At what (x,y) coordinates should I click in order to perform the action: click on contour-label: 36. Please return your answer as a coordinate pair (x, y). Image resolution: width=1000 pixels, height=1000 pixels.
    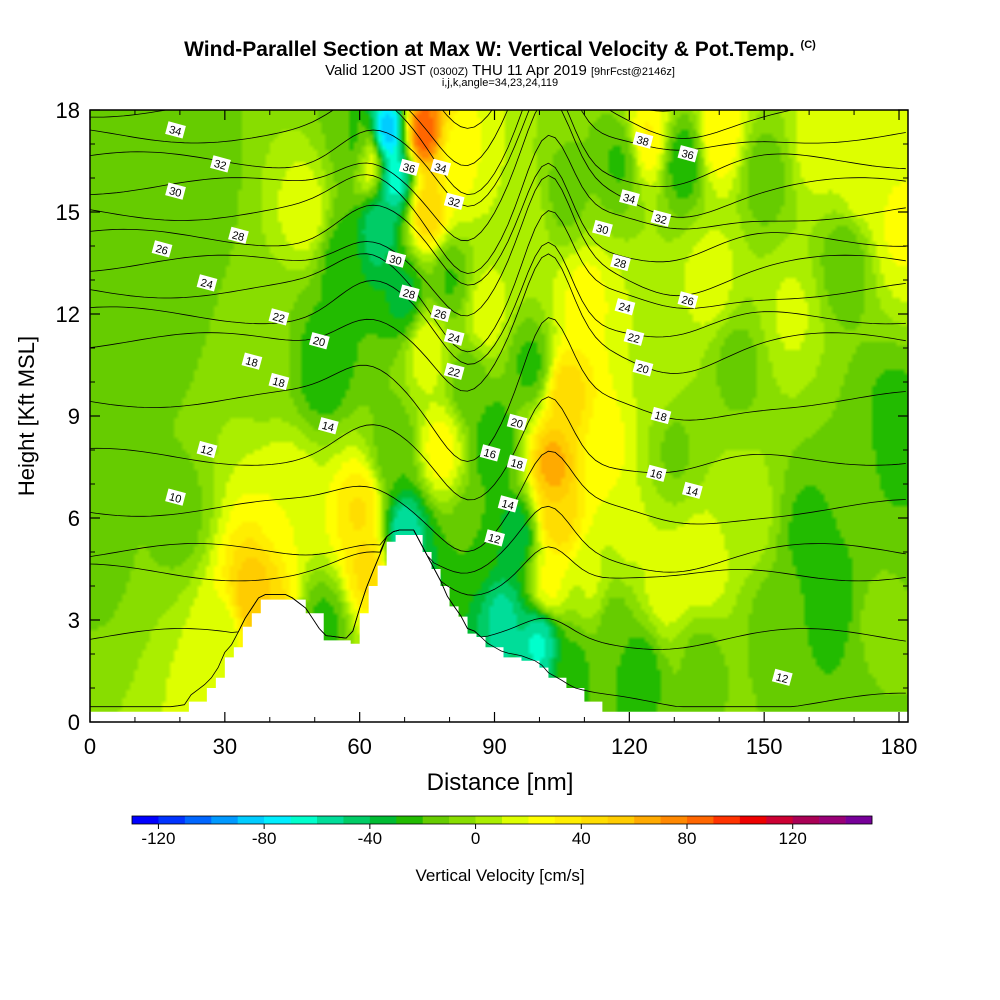
    Looking at the image, I should click on (688, 154).